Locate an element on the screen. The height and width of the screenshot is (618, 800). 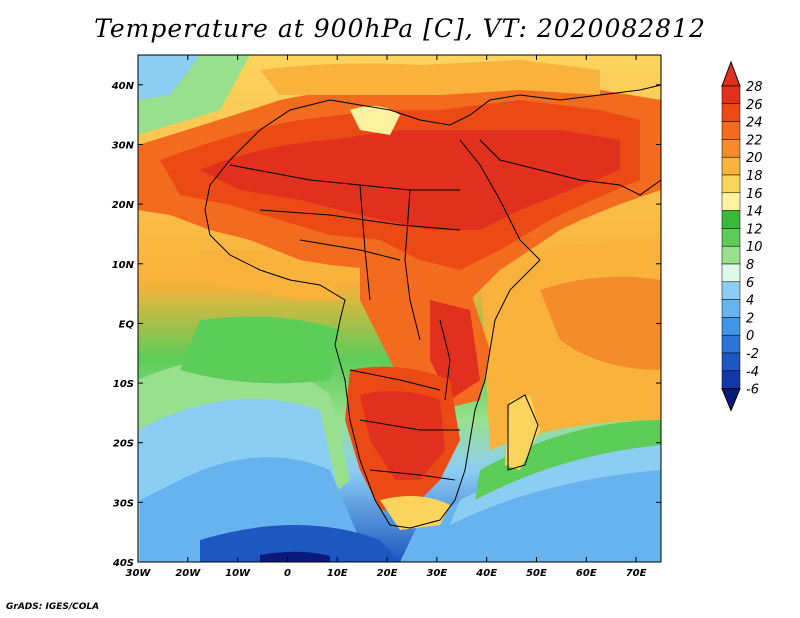
lon-tick-label: 10W is located at coordinates (238, 573).